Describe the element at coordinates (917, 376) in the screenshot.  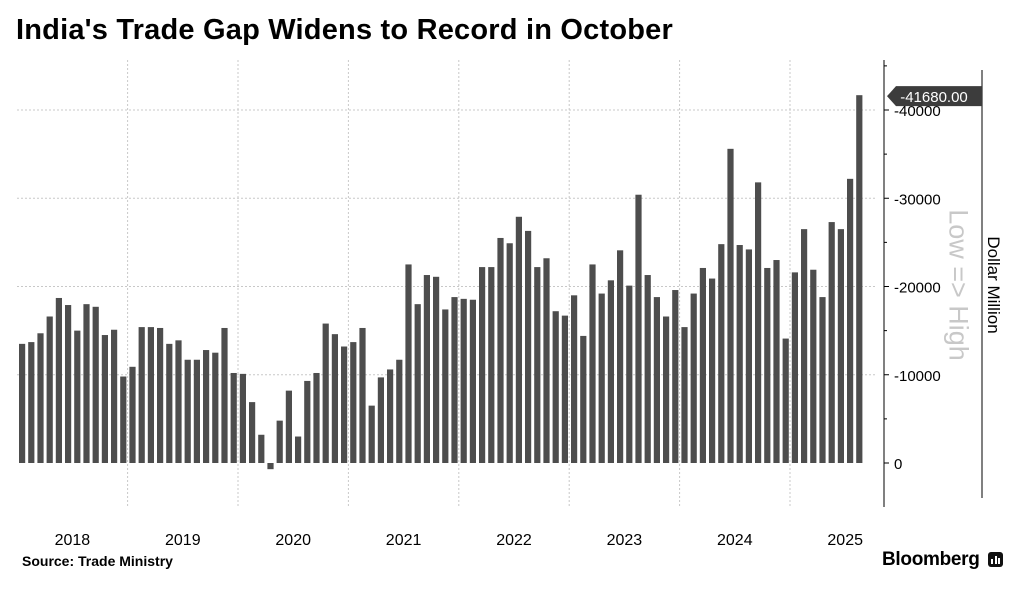
I see `y-tick-label: -10000` at that location.